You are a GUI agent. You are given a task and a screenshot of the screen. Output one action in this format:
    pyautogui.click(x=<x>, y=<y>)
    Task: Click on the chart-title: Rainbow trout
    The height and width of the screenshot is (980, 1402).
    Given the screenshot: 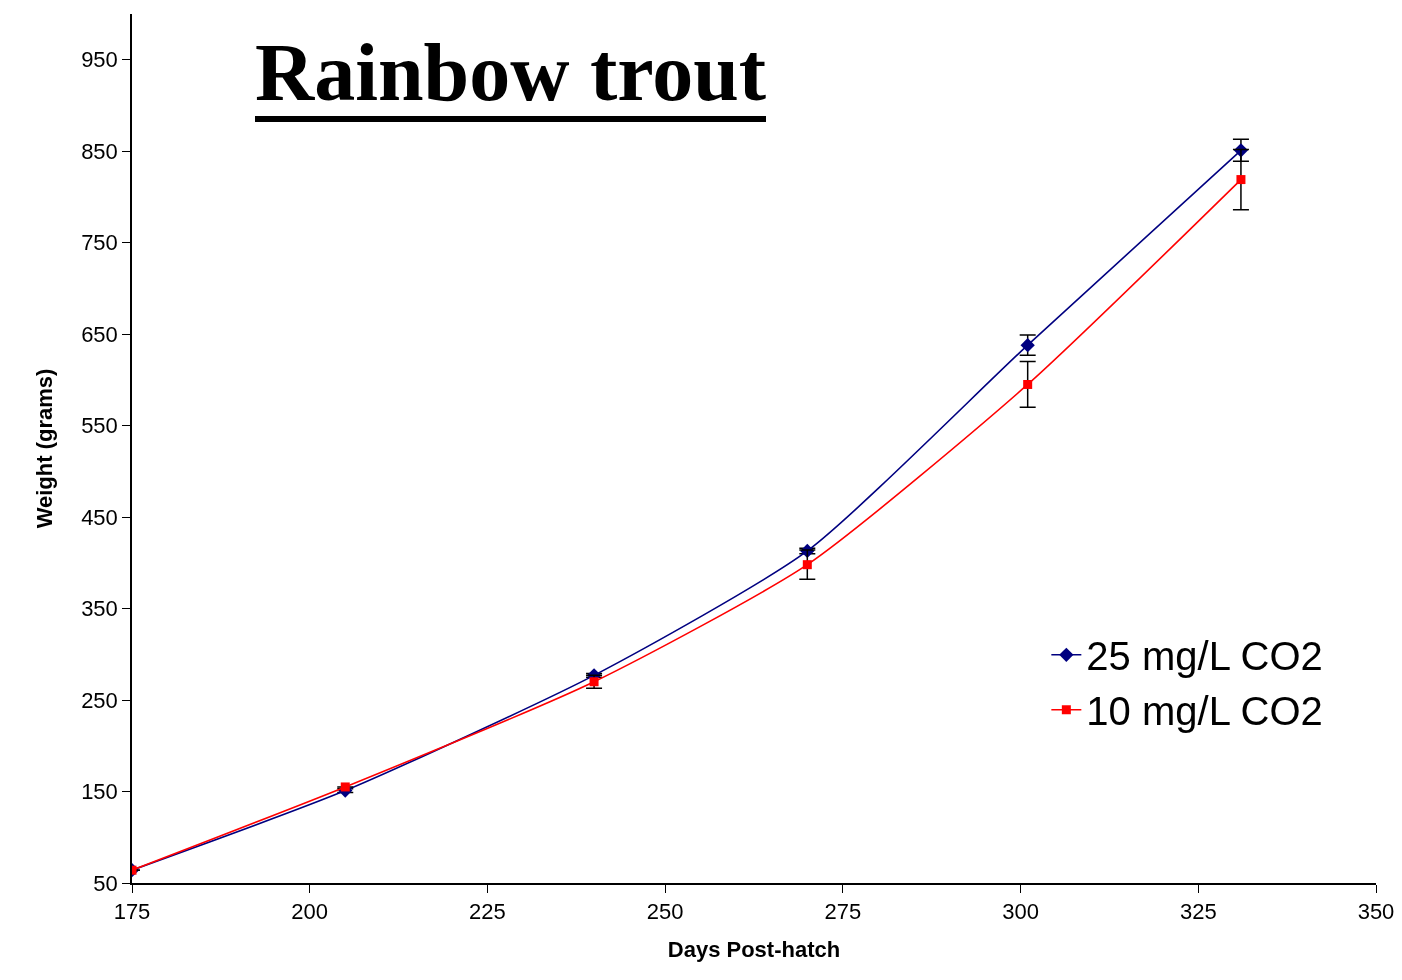 What is the action you would take?
    pyautogui.click(x=511, y=75)
    